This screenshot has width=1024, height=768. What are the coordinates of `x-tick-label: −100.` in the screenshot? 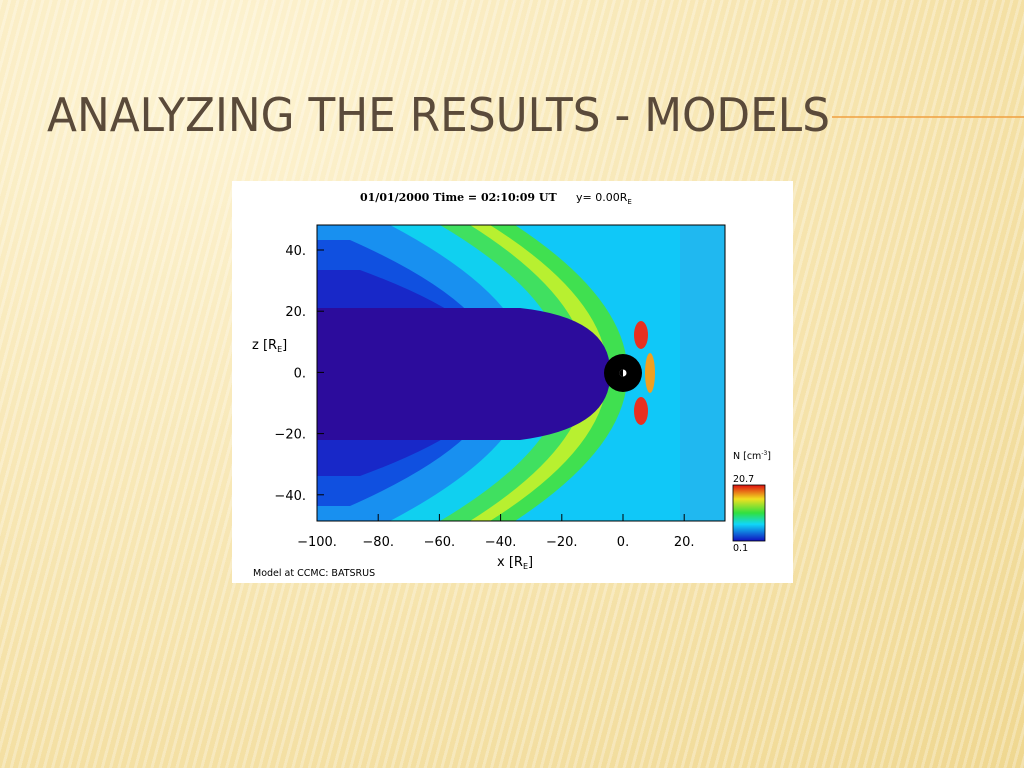 It's located at (317, 542).